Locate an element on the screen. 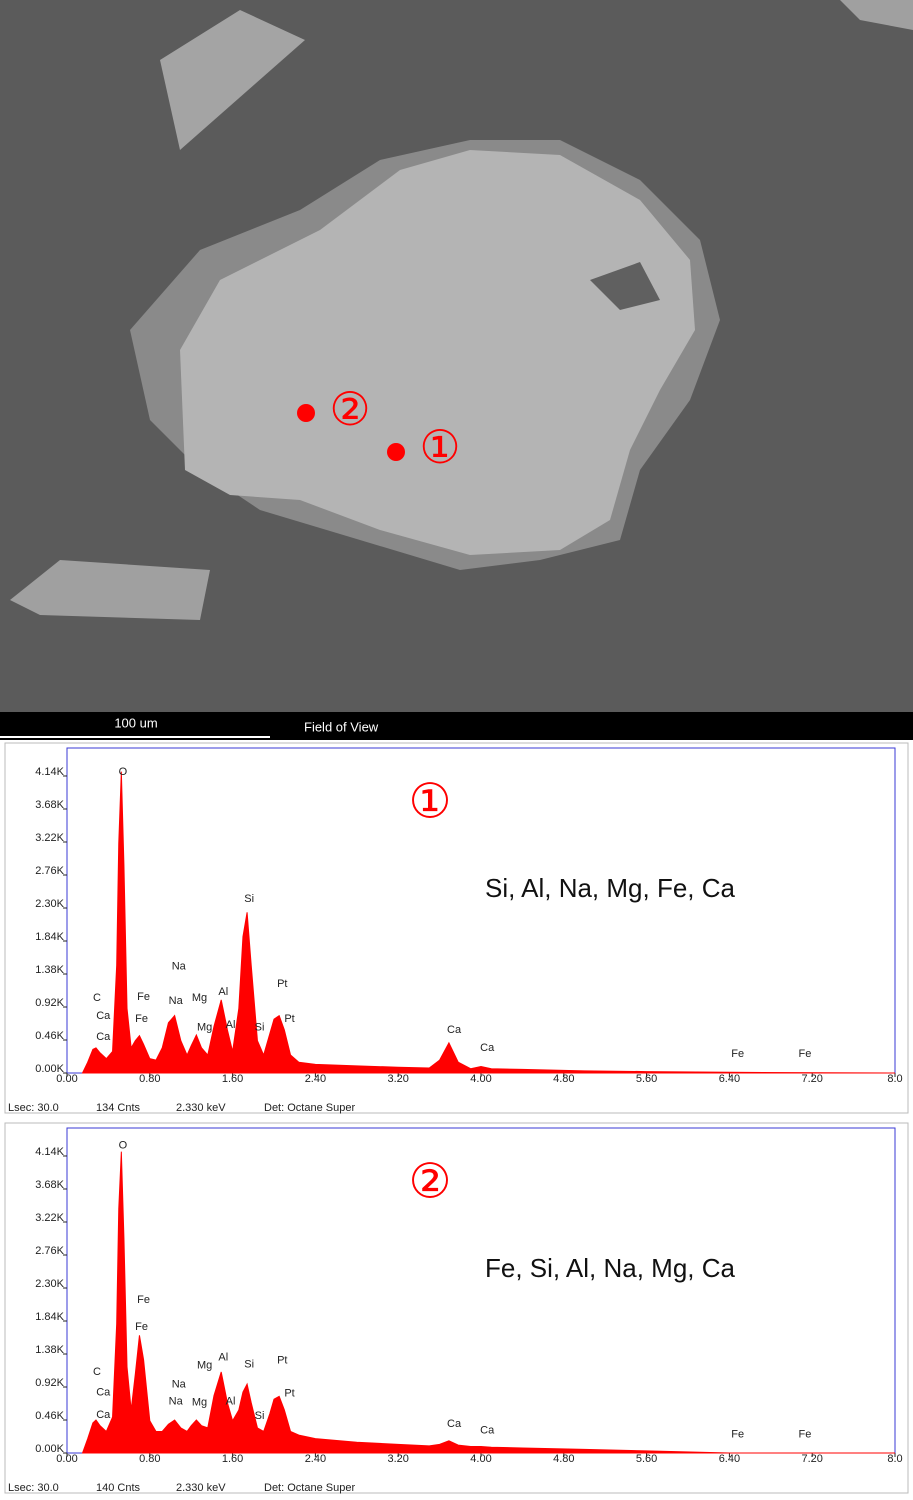  footer-label: 140 Cnts is located at coordinates (118, 1488).